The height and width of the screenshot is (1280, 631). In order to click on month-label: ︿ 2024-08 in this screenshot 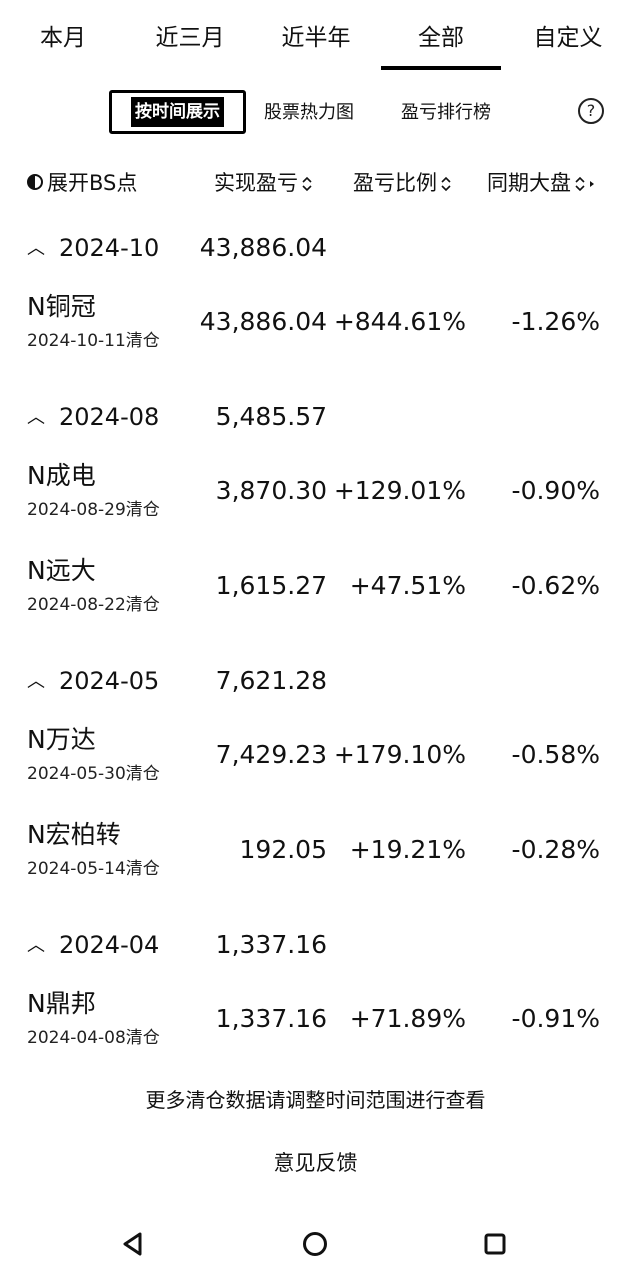, I will do `click(93, 417)`.